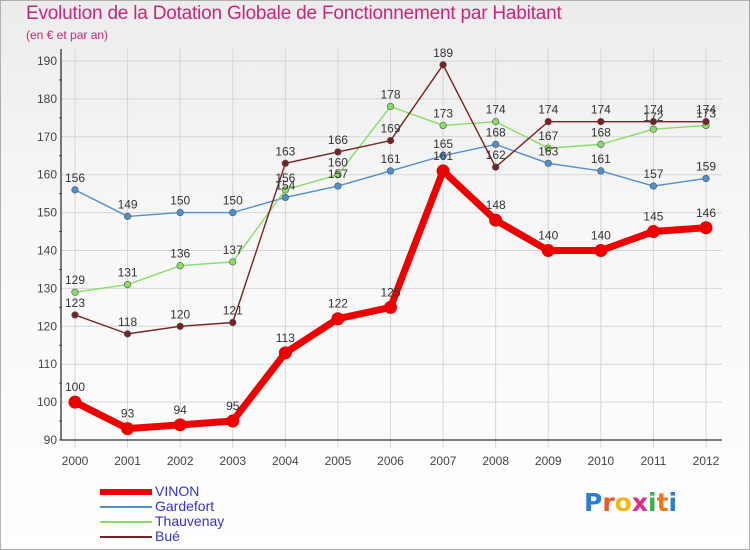 The image size is (750, 550). What do you see at coordinates (47, 251) in the screenshot?
I see `y-tick-label: 140` at bounding box center [47, 251].